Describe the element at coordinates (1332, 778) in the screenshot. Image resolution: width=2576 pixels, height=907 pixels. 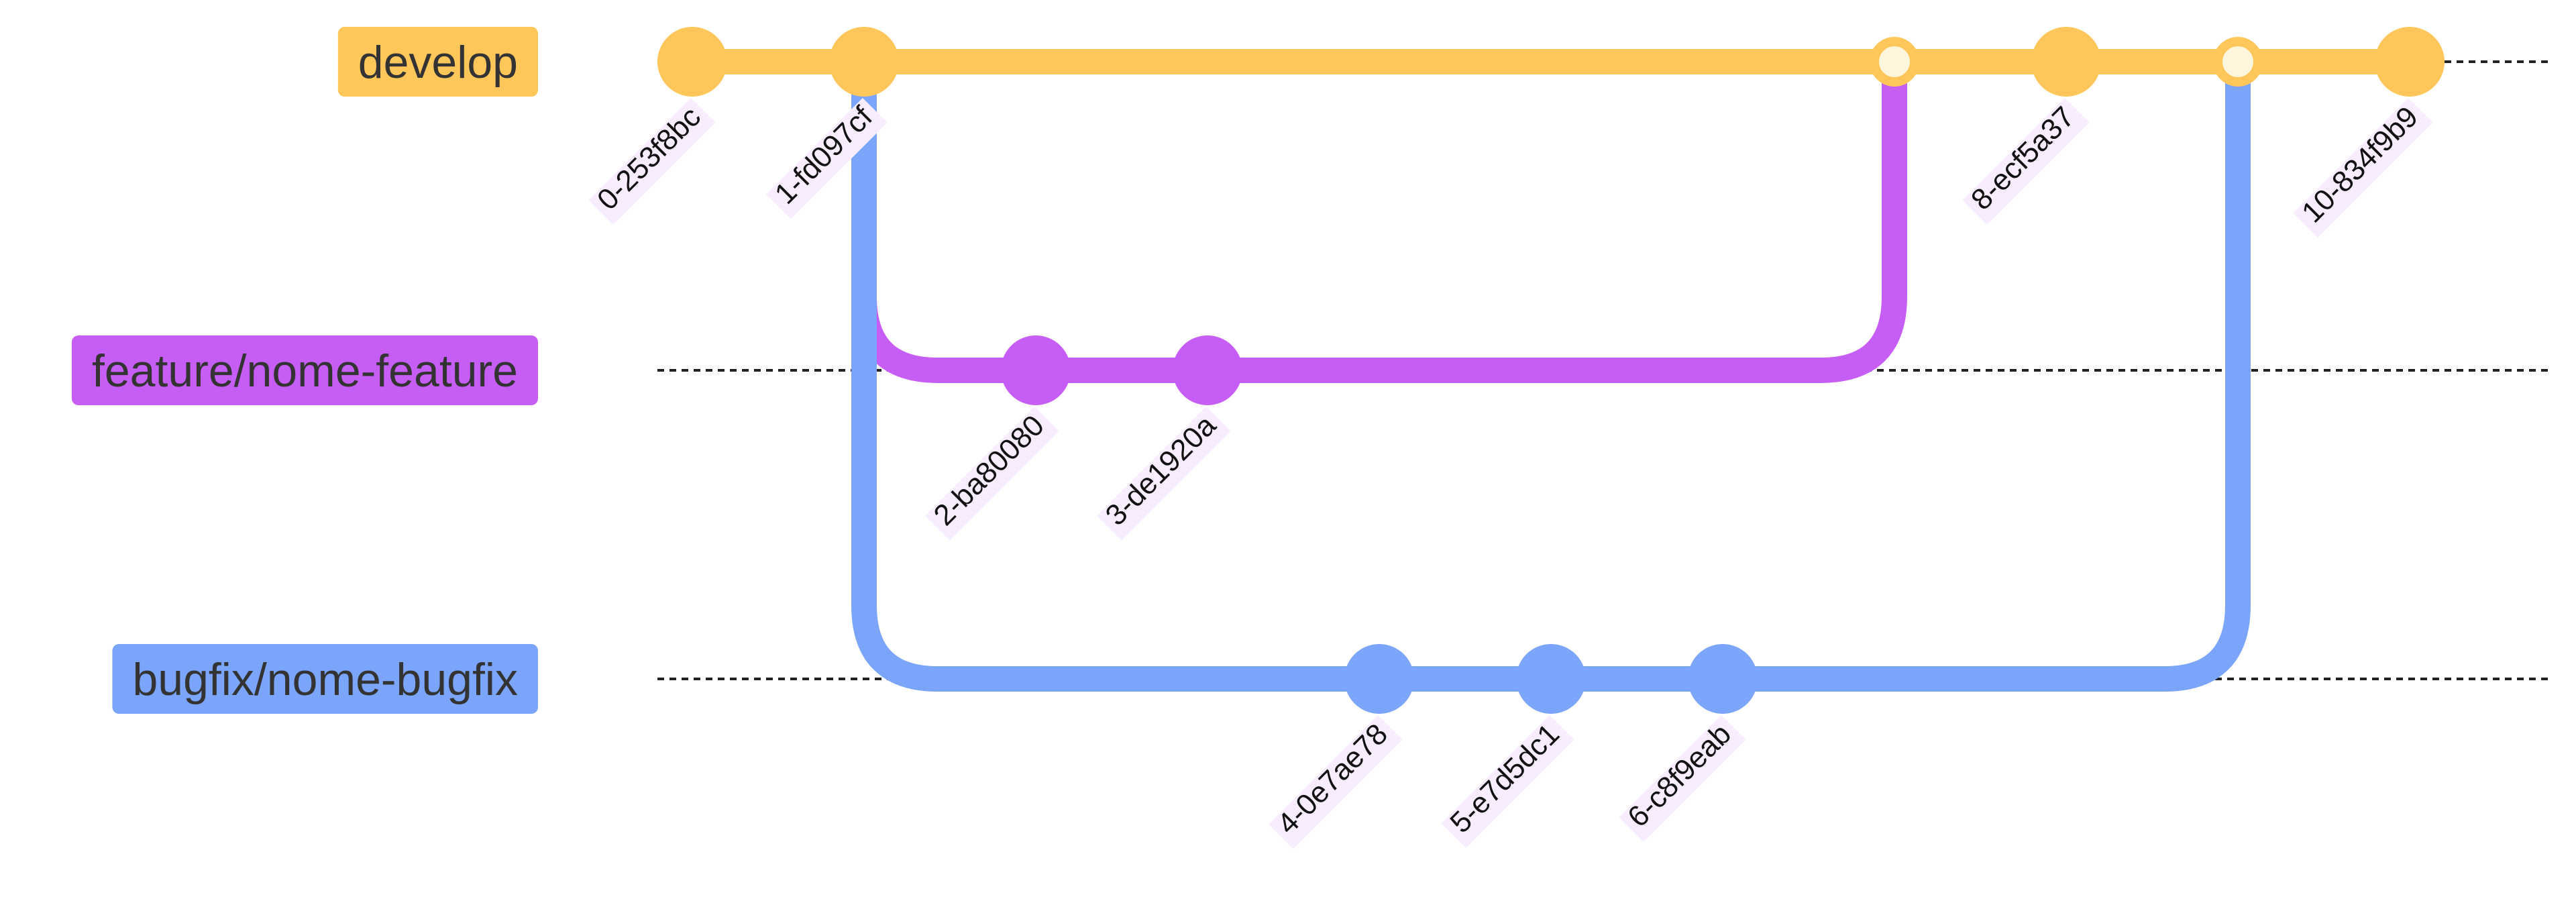
I see `commit-label-text: 4-0e7ae78` at that location.